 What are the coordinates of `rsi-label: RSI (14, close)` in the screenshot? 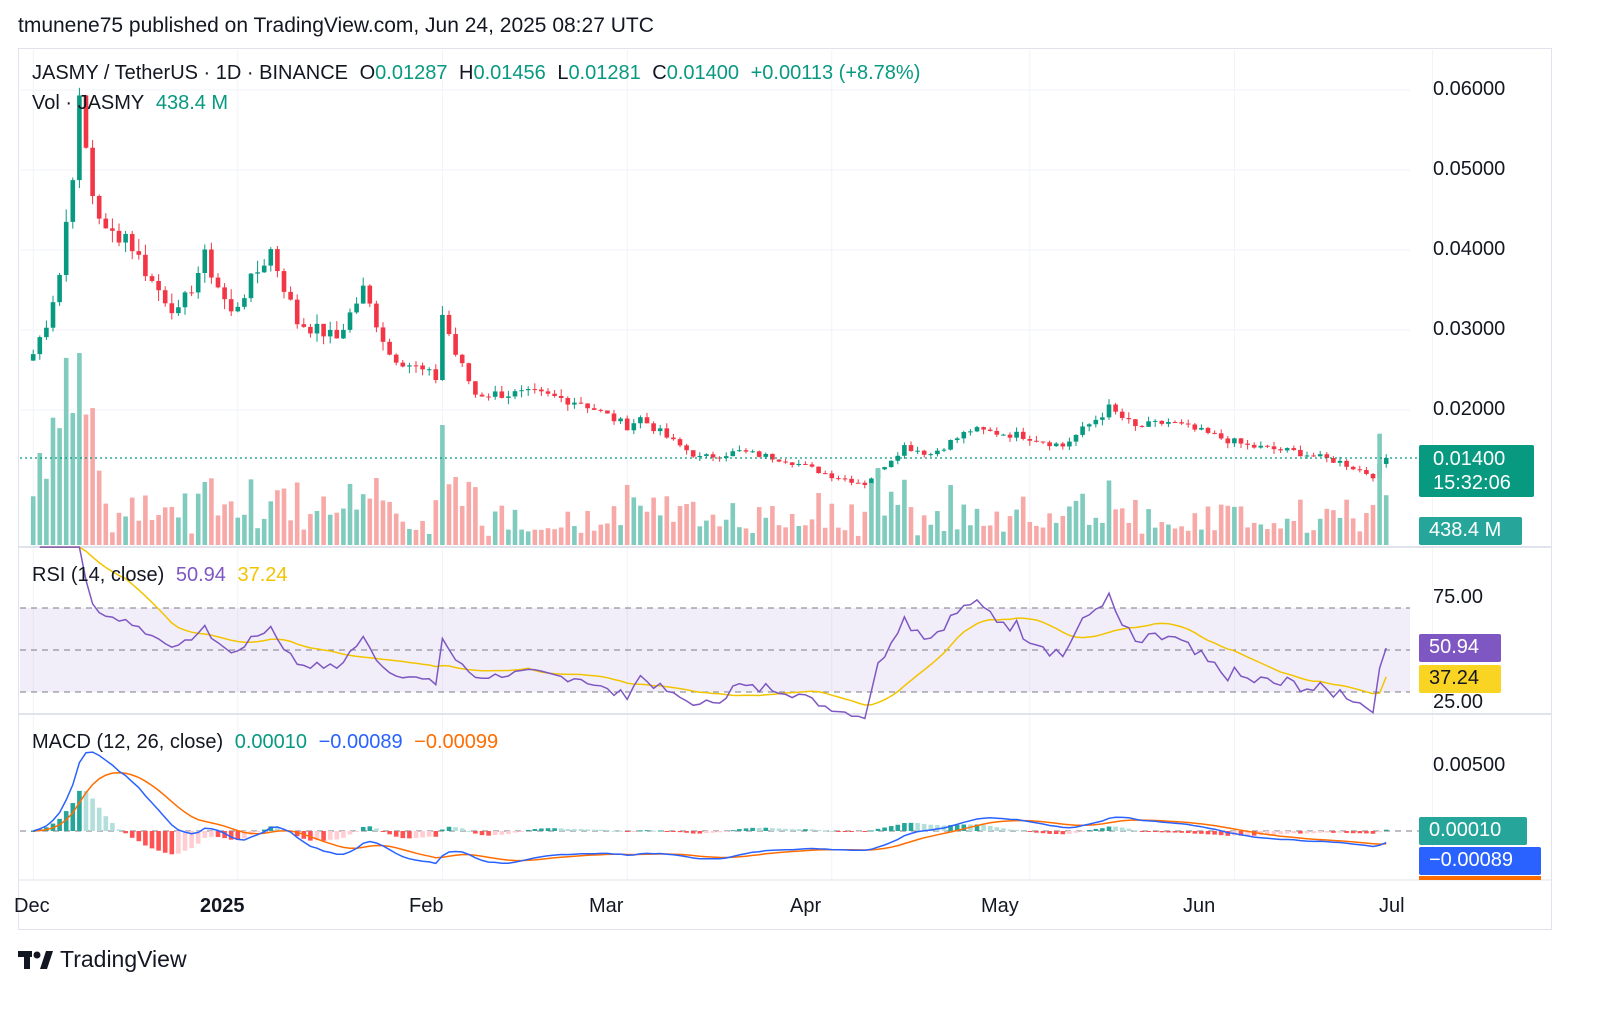 It's located at (98, 575).